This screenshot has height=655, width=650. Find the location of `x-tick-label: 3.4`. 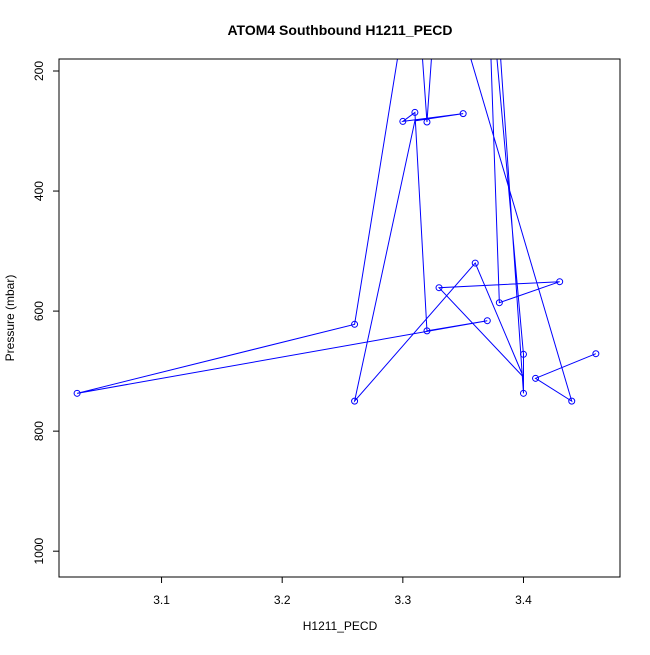

x-tick-label: 3.4 is located at coordinates (523, 600).